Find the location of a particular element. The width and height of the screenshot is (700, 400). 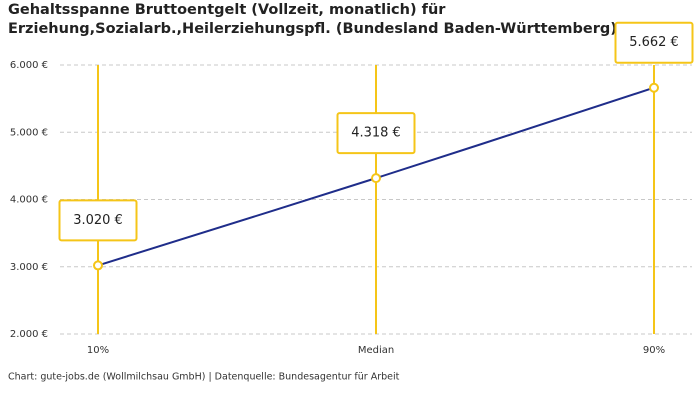

x-tick-label: Median is located at coordinates (376, 350).